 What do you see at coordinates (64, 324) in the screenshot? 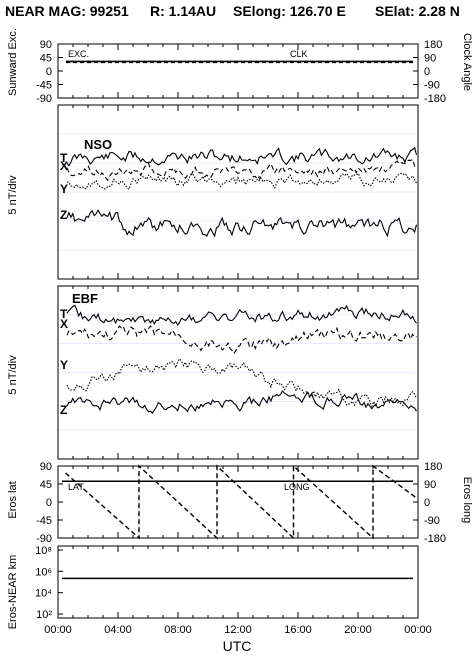
I see `ebf-label-x: X` at bounding box center [64, 324].